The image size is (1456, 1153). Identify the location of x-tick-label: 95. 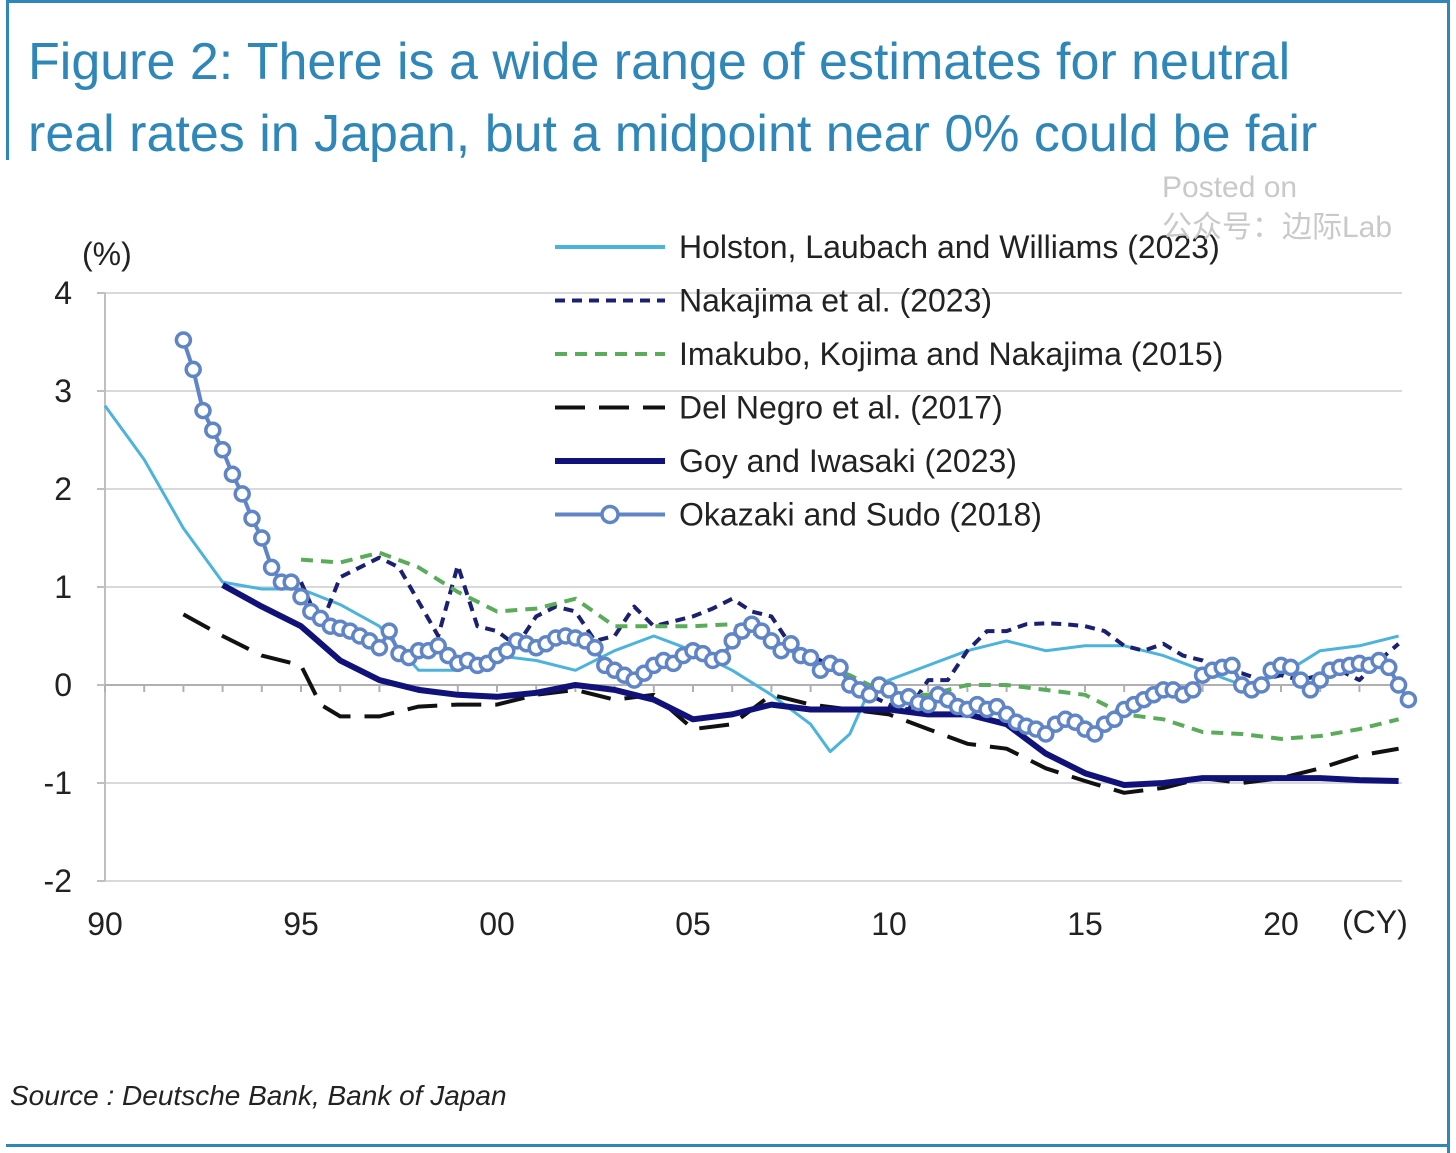
(301, 924).